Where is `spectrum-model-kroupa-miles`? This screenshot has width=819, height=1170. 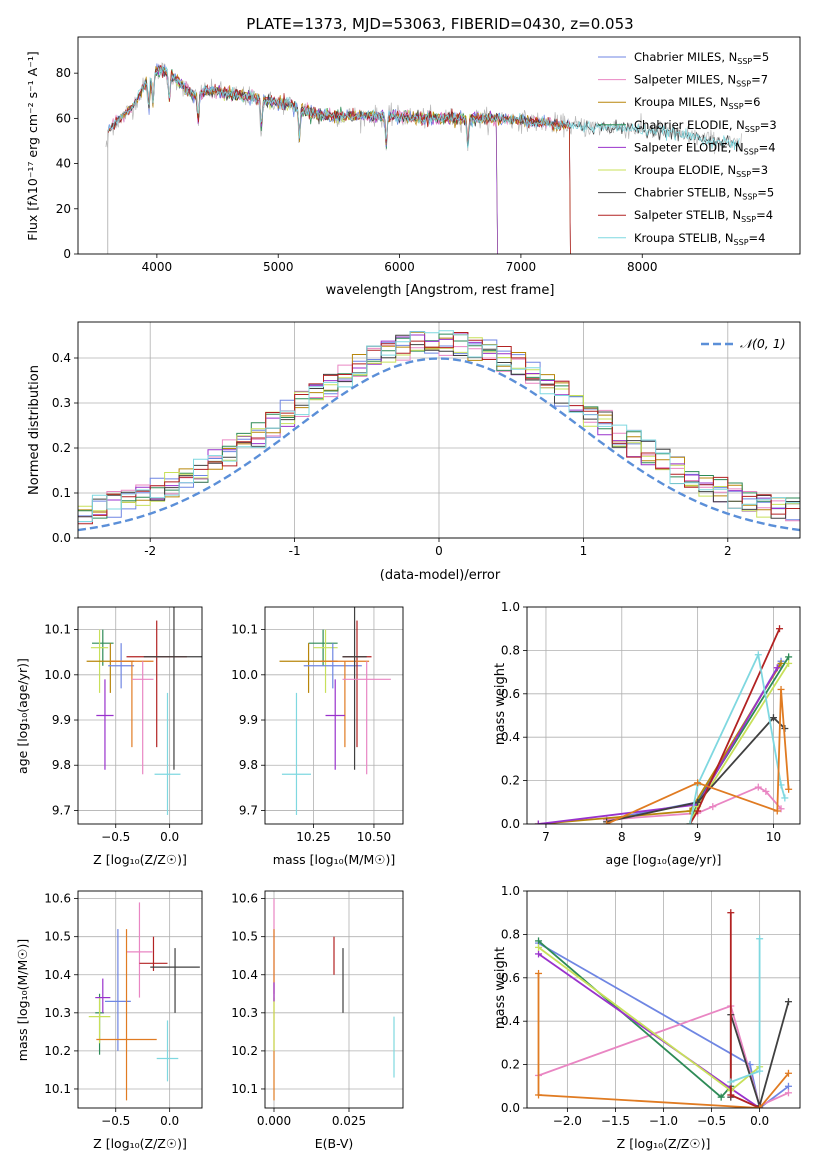
spectrum-model-kroupa-miles is located at coordinates (339, 159).